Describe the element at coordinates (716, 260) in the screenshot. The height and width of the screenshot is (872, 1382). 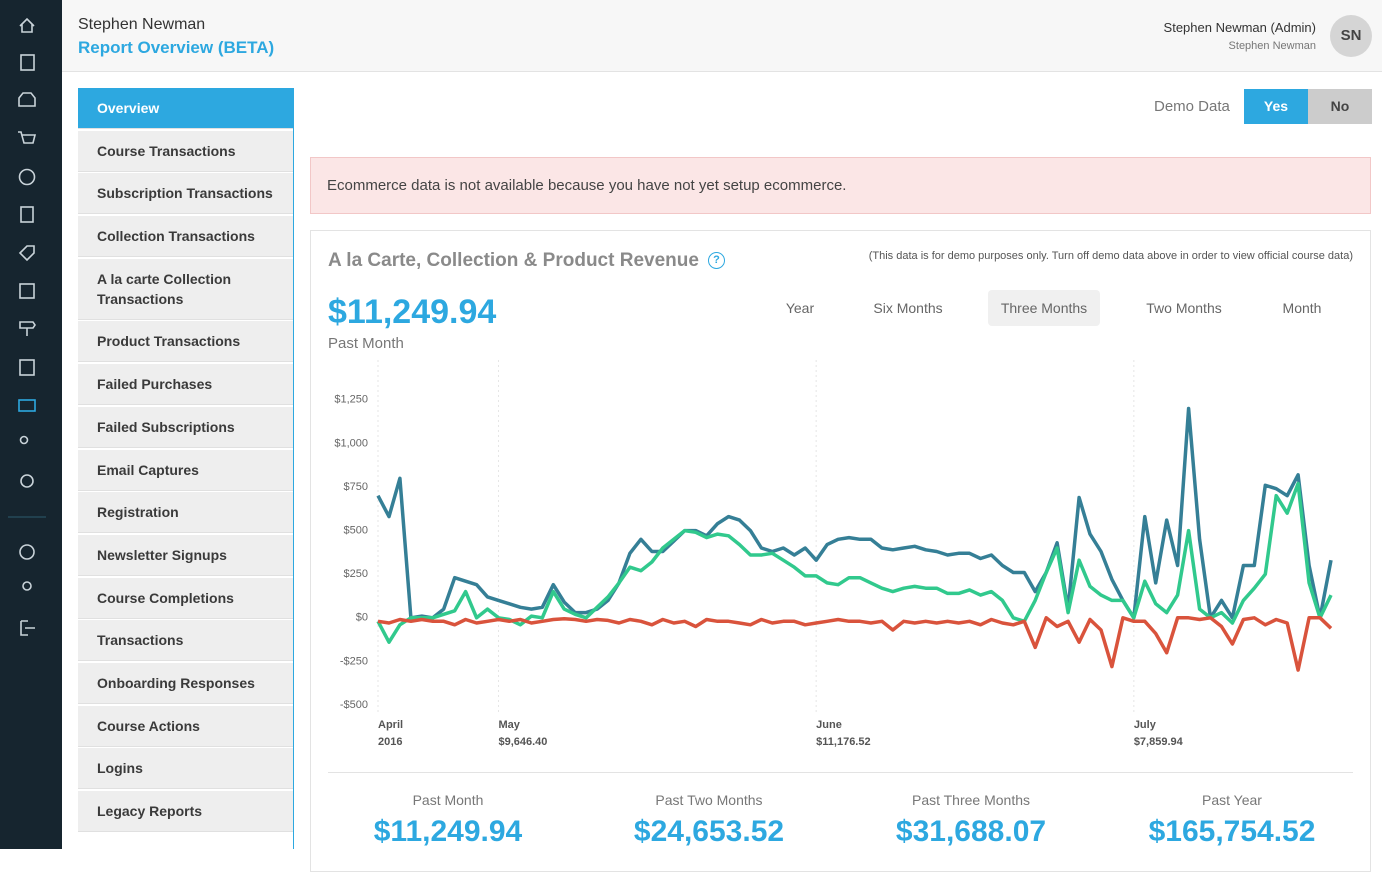
I see `help-icon: ?` at that location.